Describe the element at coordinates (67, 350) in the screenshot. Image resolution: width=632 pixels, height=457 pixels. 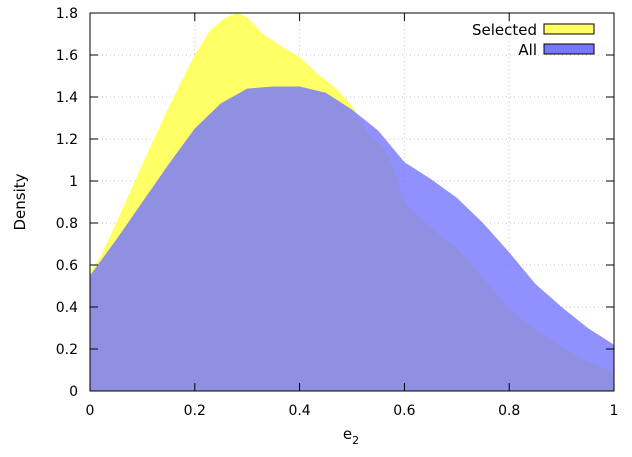
I see `y-tick-label: 0.2` at that location.